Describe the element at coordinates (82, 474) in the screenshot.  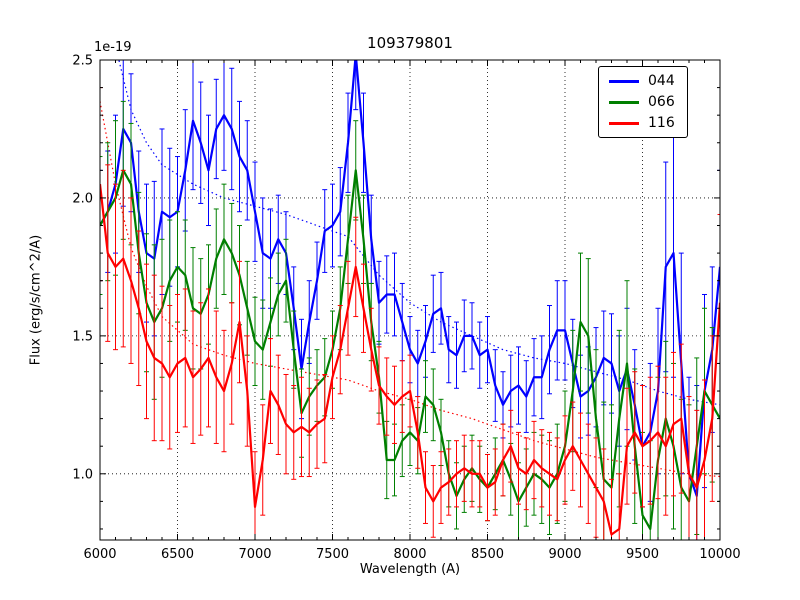
I see `y-tick-label: 1.0` at that location.